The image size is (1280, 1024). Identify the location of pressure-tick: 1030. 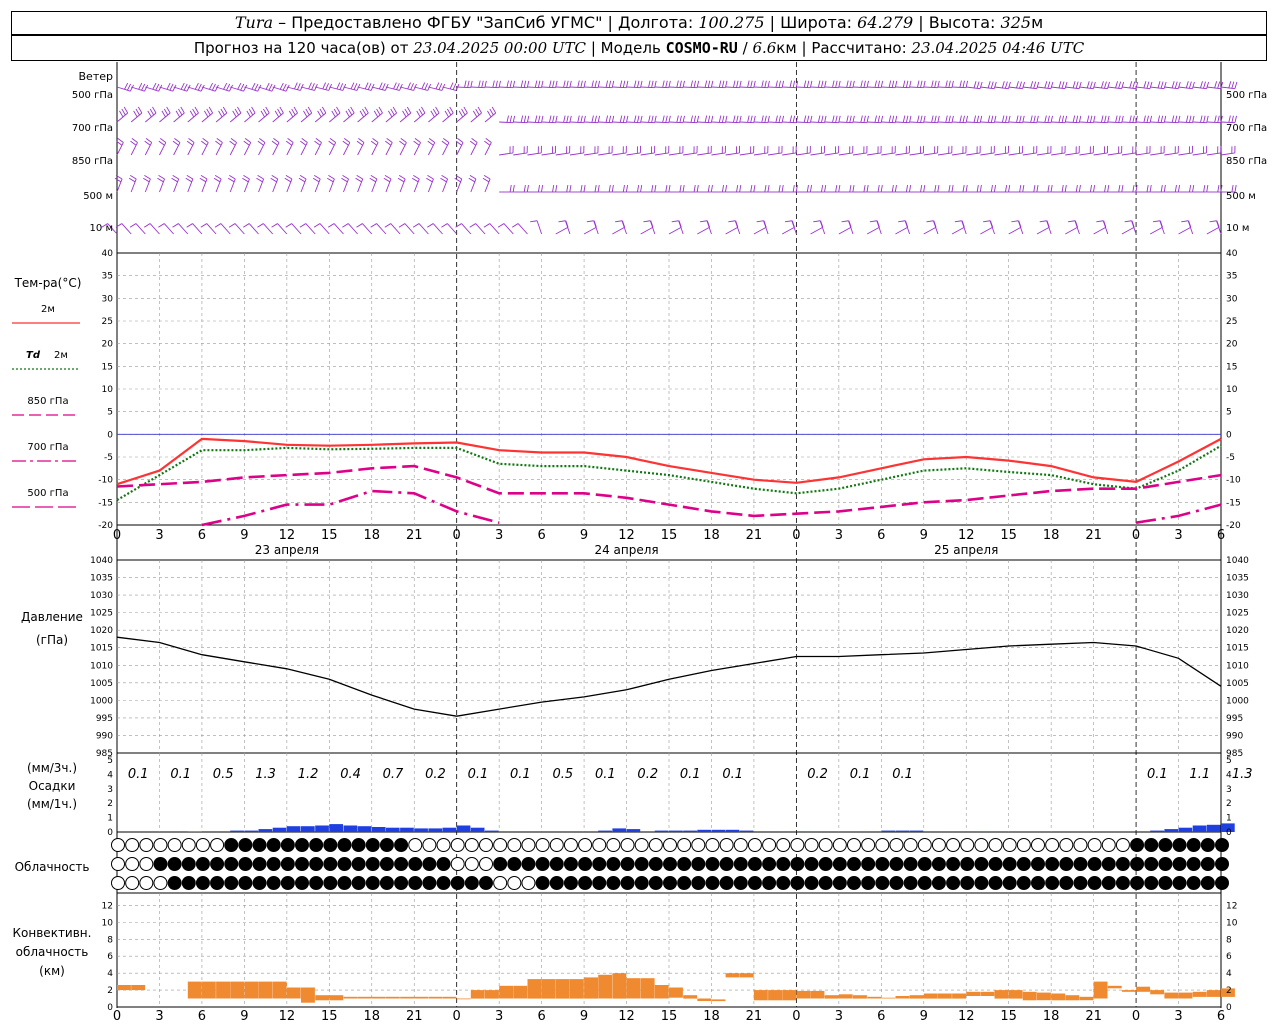
(101, 596).